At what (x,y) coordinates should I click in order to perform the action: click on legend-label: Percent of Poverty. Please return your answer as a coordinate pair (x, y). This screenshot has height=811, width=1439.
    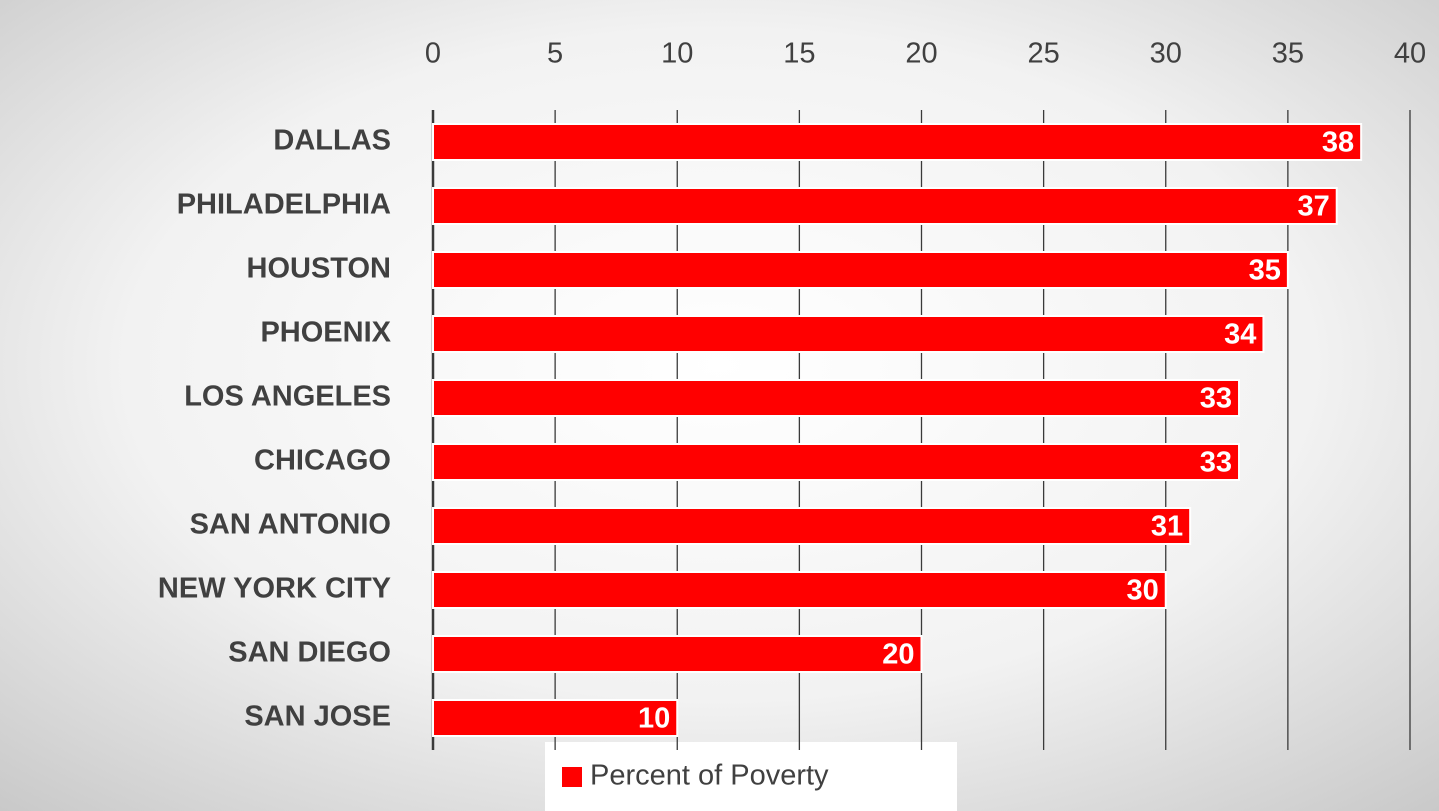
    Looking at the image, I should click on (709, 776).